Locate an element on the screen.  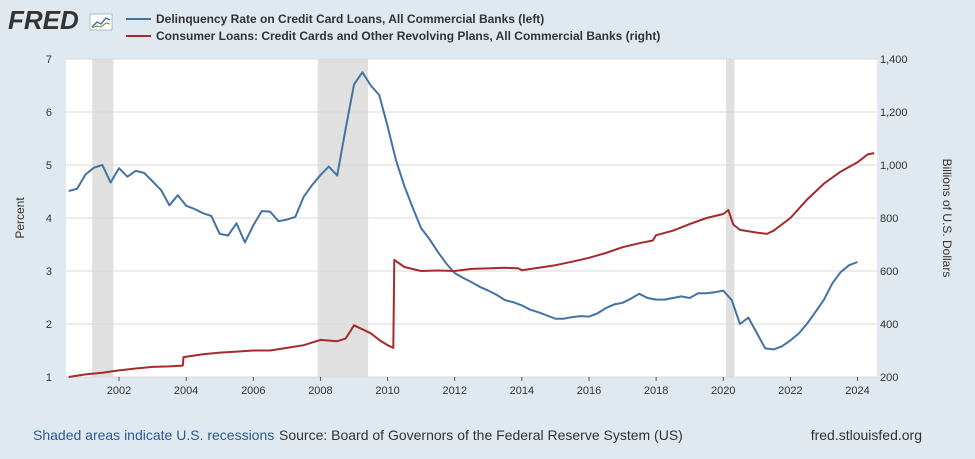
left-axis-ticks: 1 2 3 4 5 6 7 is located at coordinates (49, 219).